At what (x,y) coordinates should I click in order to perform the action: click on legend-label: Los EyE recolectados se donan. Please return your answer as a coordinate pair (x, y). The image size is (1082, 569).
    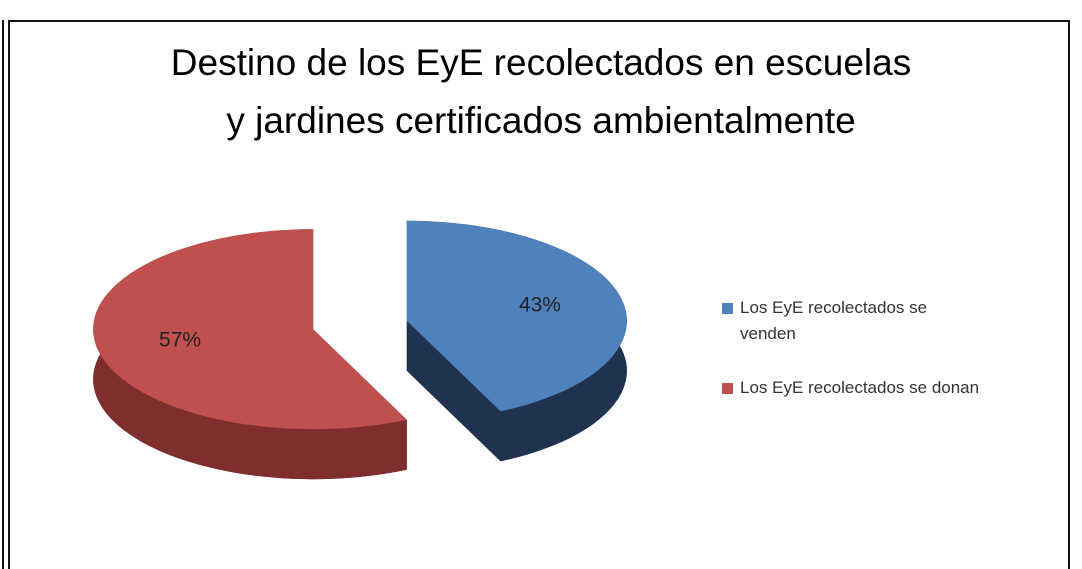
    Looking at the image, I should click on (860, 387).